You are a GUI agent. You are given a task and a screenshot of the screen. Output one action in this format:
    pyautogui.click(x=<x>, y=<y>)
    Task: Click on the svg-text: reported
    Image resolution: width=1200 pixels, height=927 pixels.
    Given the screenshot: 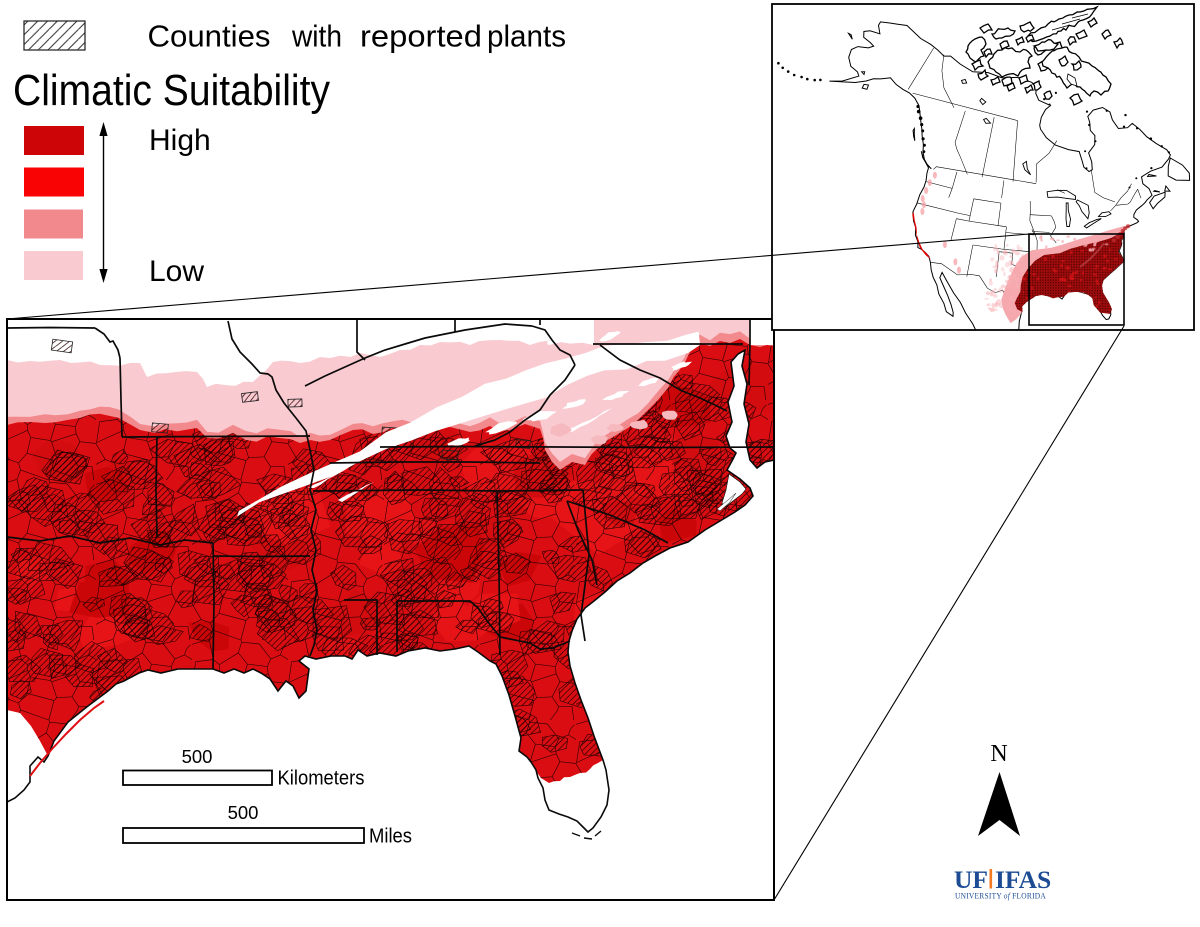 What is the action you would take?
    pyautogui.click(x=421, y=37)
    